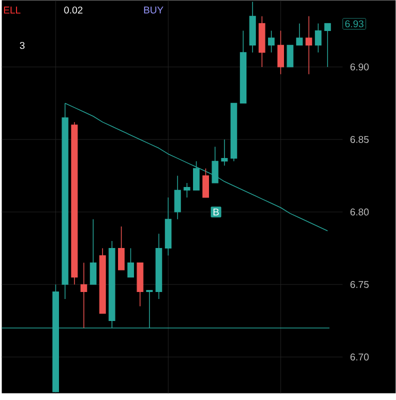 The image size is (396, 400). What do you see at coordinates (12, 10) in the screenshot?
I see `text: ELL` at bounding box center [12, 10].